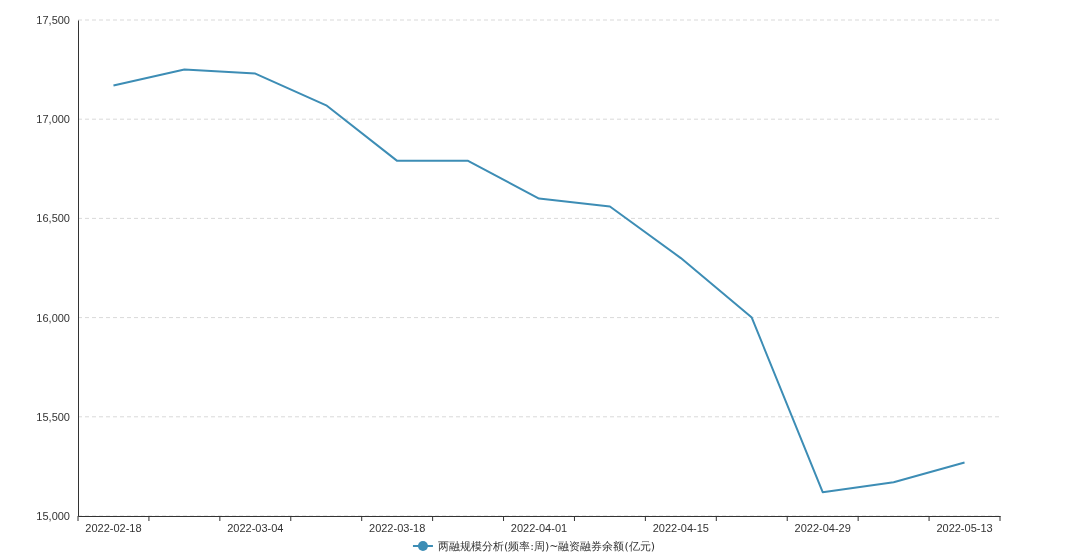 The width and height of the screenshot is (1080, 553). What do you see at coordinates (53, 119) in the screenshot?
I see `y-tick-label: 17,000` at bounding box center [53, 119].